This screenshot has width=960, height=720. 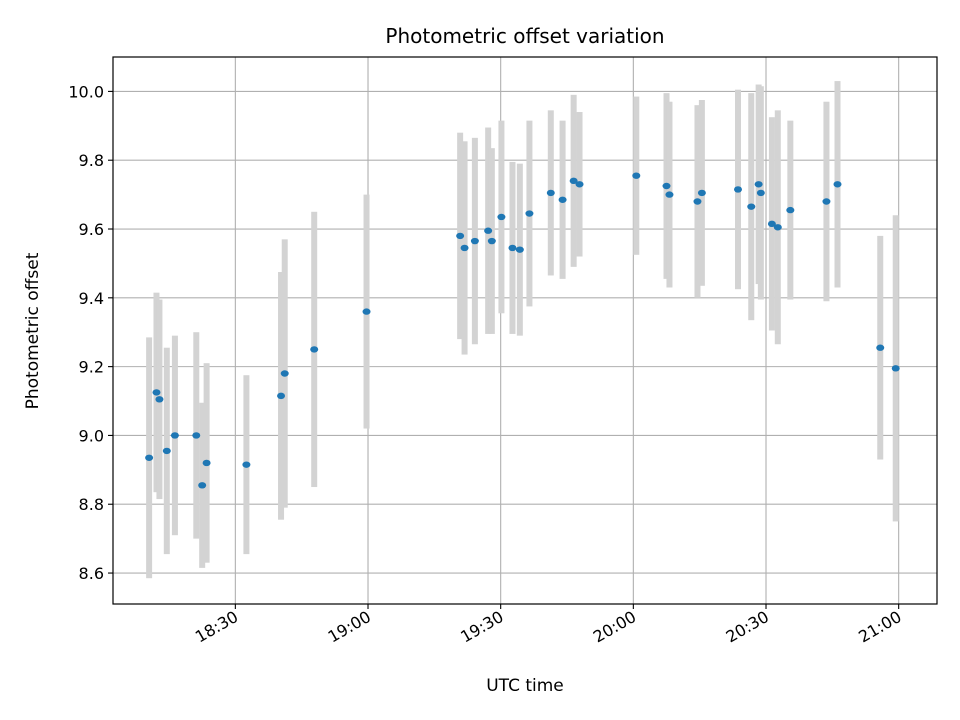 I want to click on x-axis-label: UTC time, so click(x=525, y=686).